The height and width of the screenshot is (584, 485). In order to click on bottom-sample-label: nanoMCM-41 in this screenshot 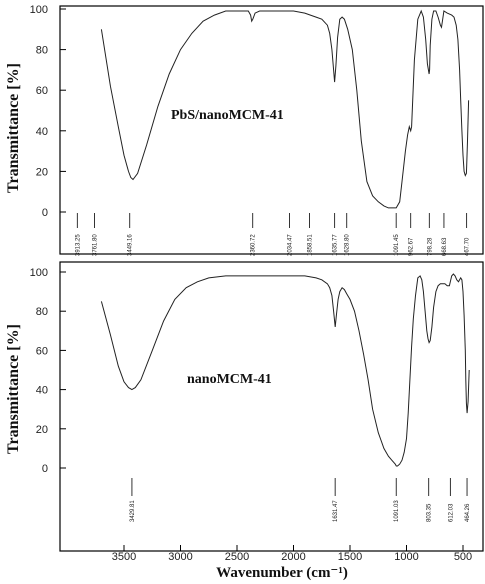, I will do `click(229, 379)`.